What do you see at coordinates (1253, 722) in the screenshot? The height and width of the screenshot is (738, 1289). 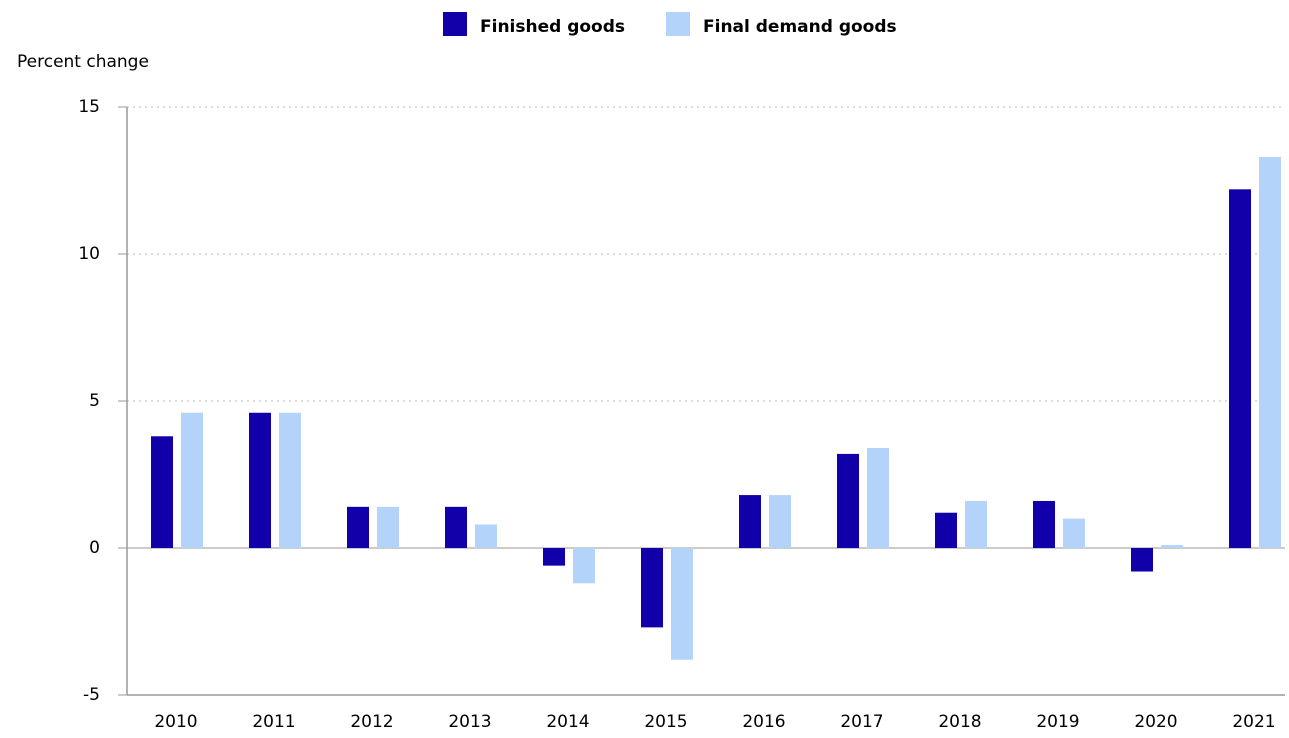 I see `x-tick-label: 2021` at bounding box center [1253, 722].